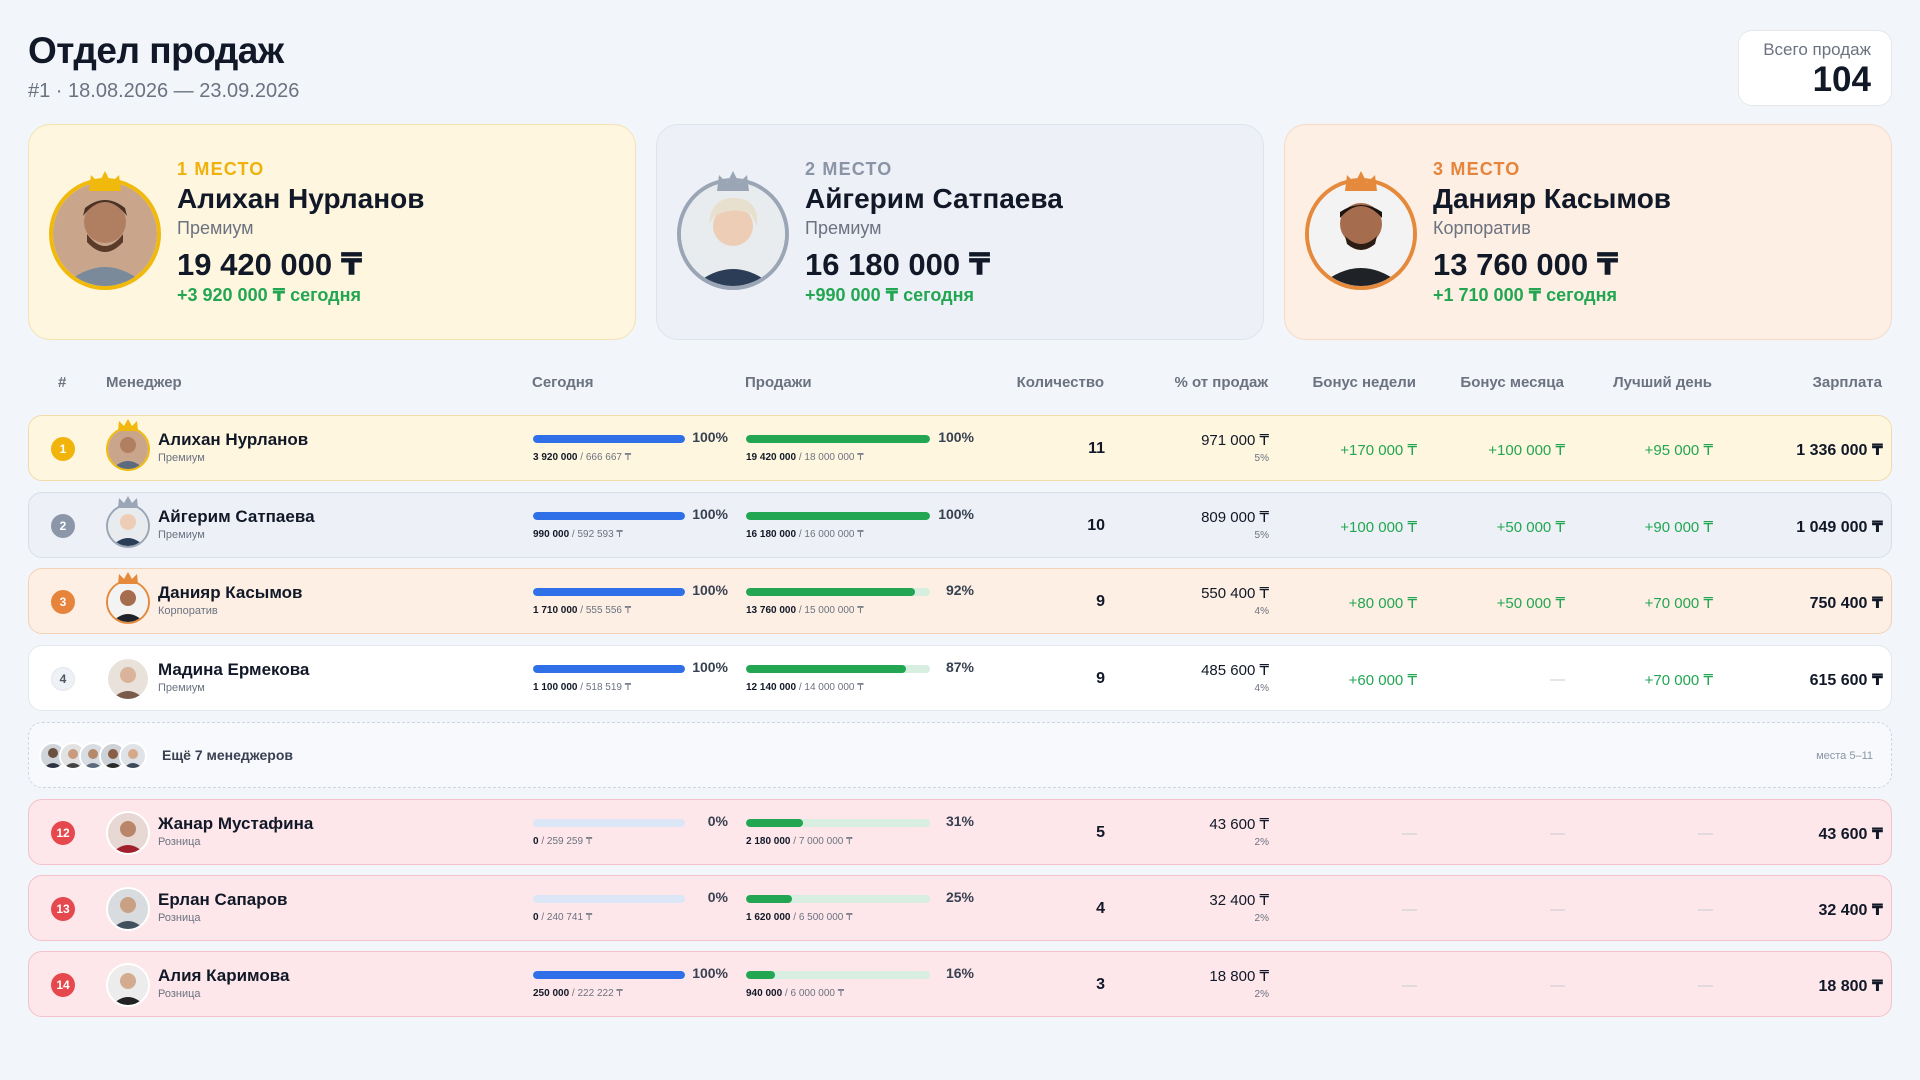  Describe the element at coordinates (1096, 448) in the screenshot. I see `quantity: 11` at that location.